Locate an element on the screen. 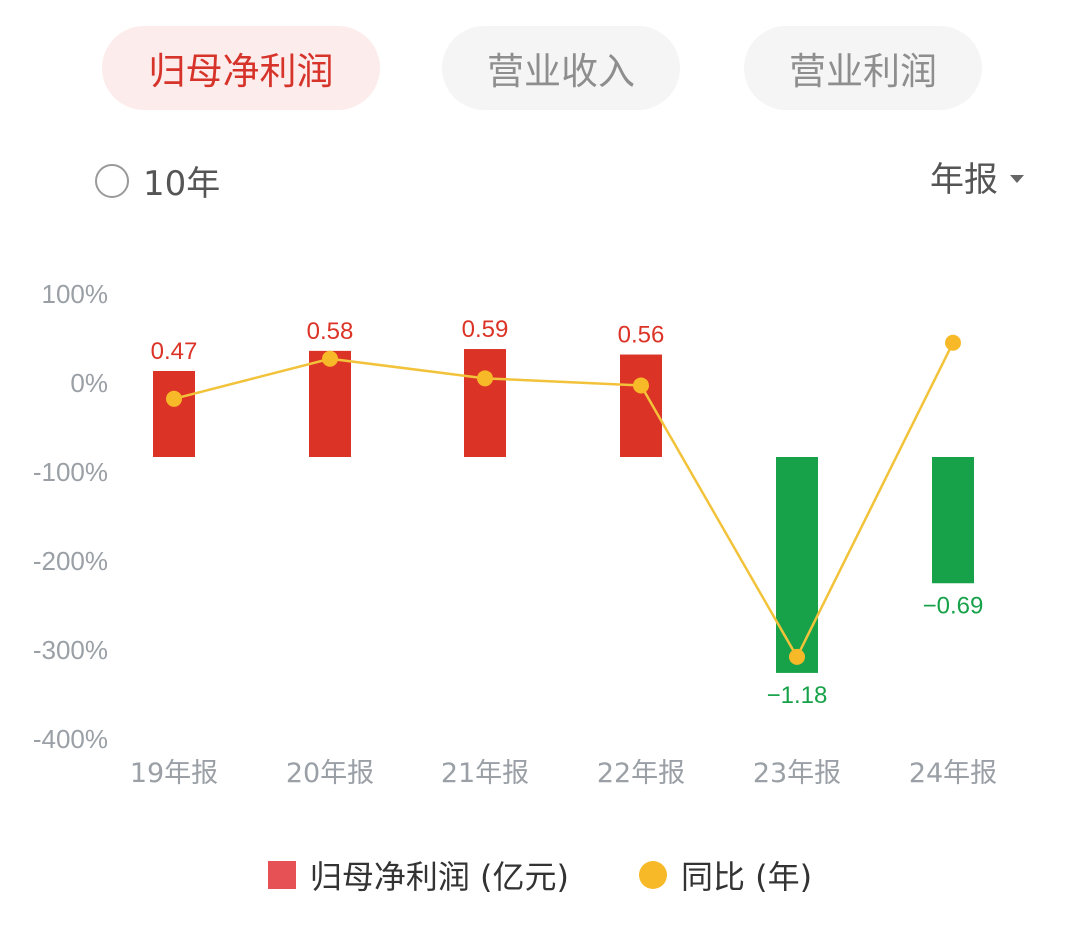  legend-item-bar: 归母净利润 (亿元) is located at coordinates (418, 875).